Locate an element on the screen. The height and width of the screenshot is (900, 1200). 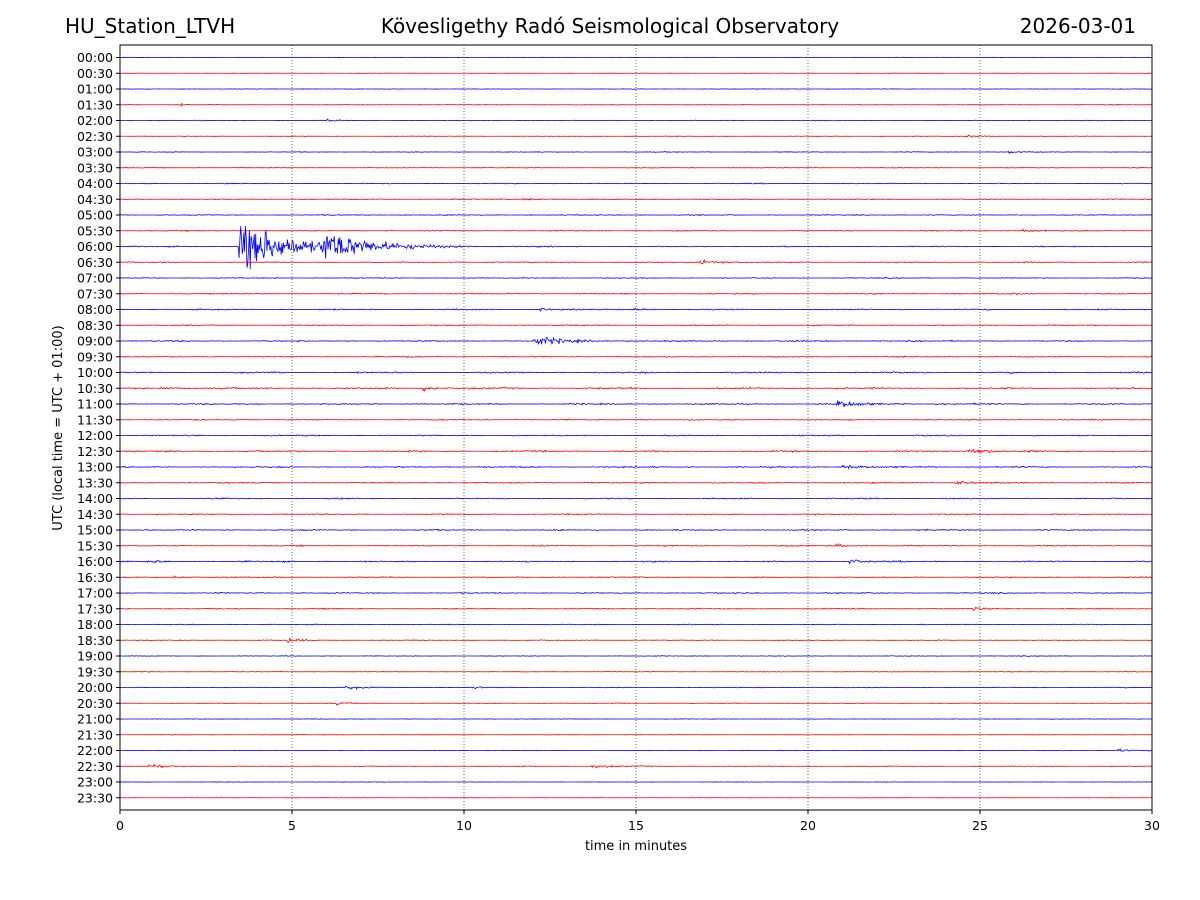
y-tick-label: 02:00 is located at coordinates (95, 120).